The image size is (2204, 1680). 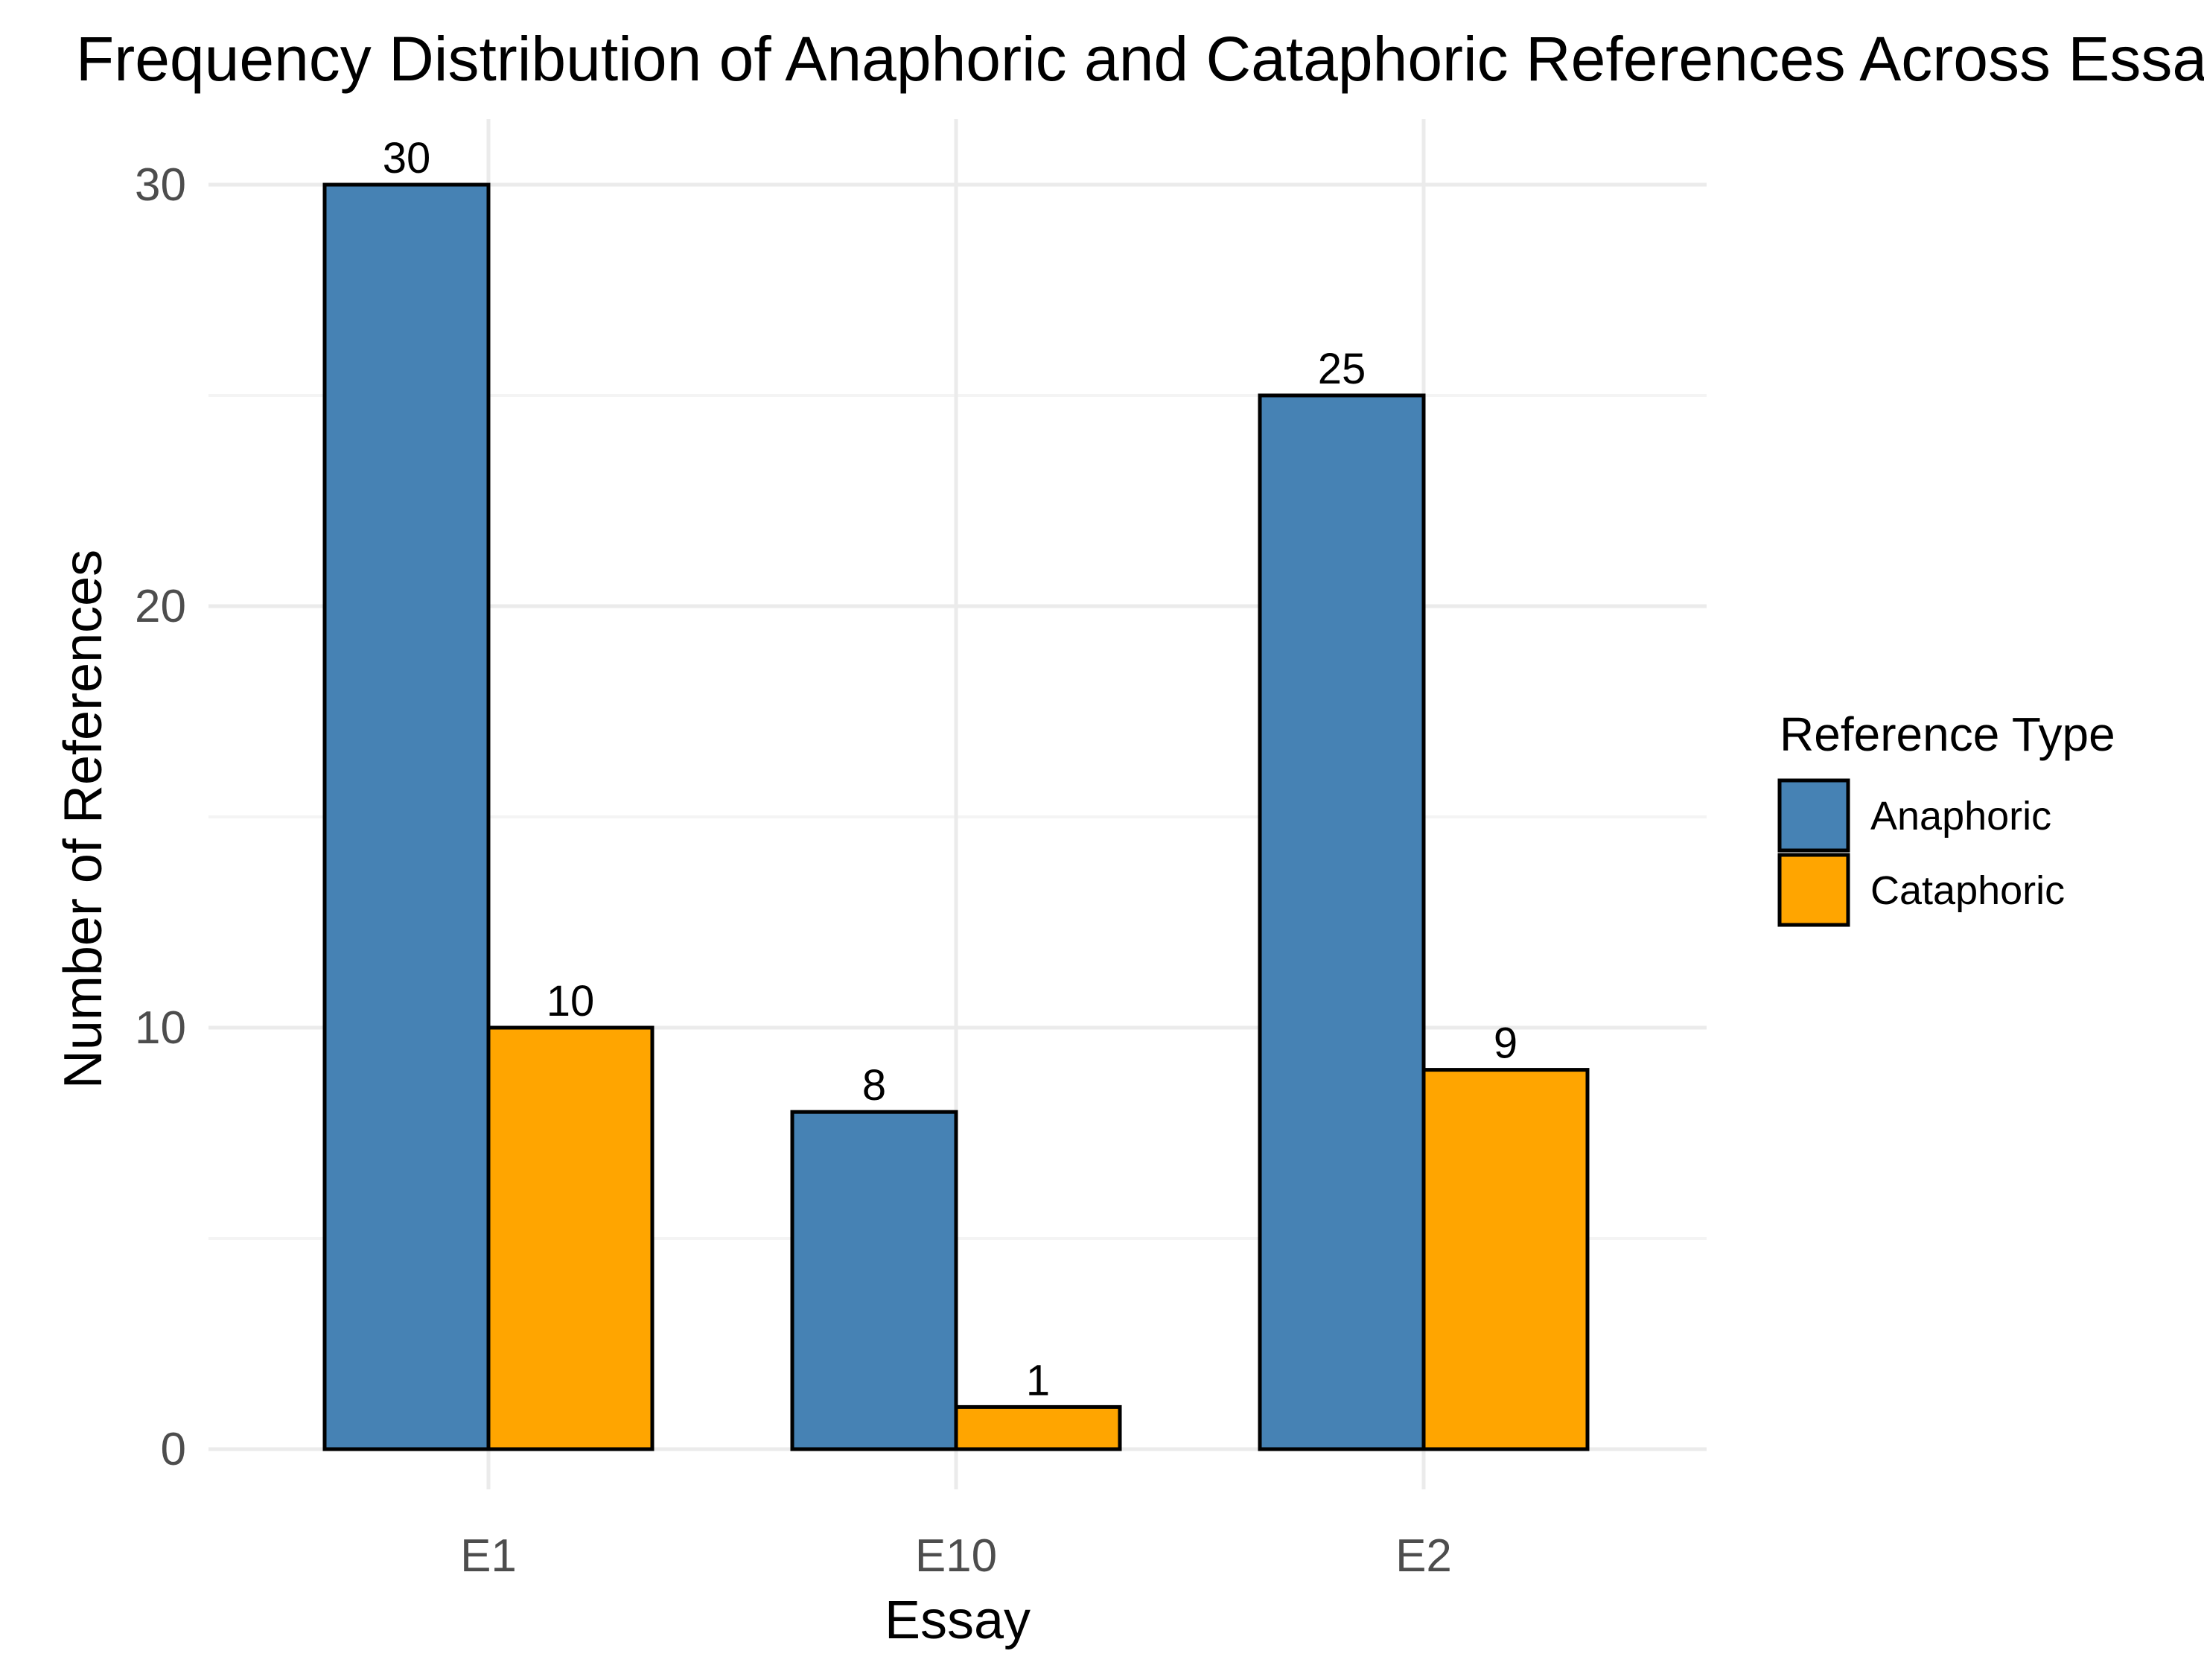 What do you see at coordinates (1038, 1427) in the screenshot?
I see `bar-cataphoric-e10` at bounding box center [1038, 1427].